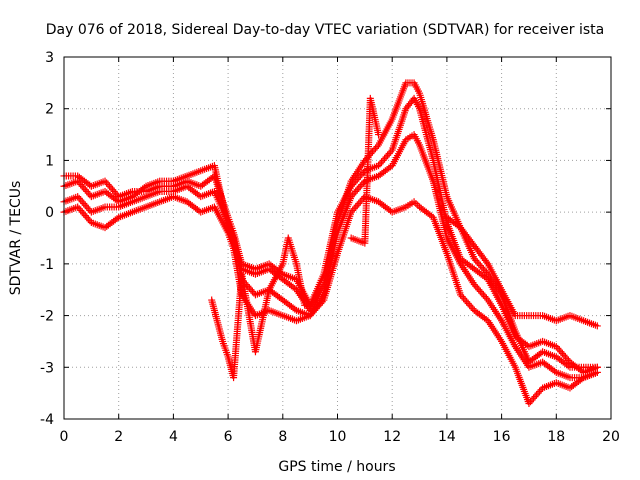 The height and width of the screenshot is (480, 640). I want to click on x-tick-labels: 0 2 4 6 8 10 12 14 16 18 20, so click(340, 437).